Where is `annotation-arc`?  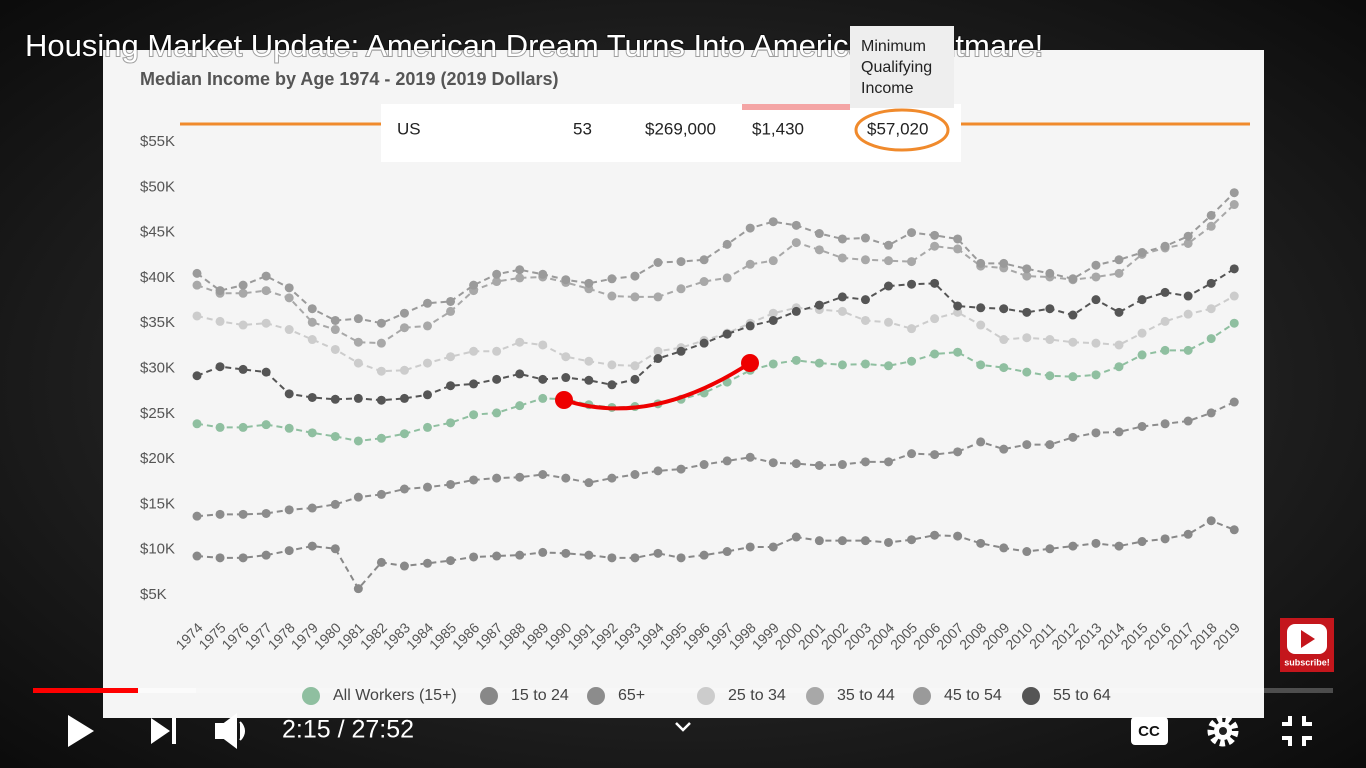
annotation-arc is located at coordinates (657, 386).